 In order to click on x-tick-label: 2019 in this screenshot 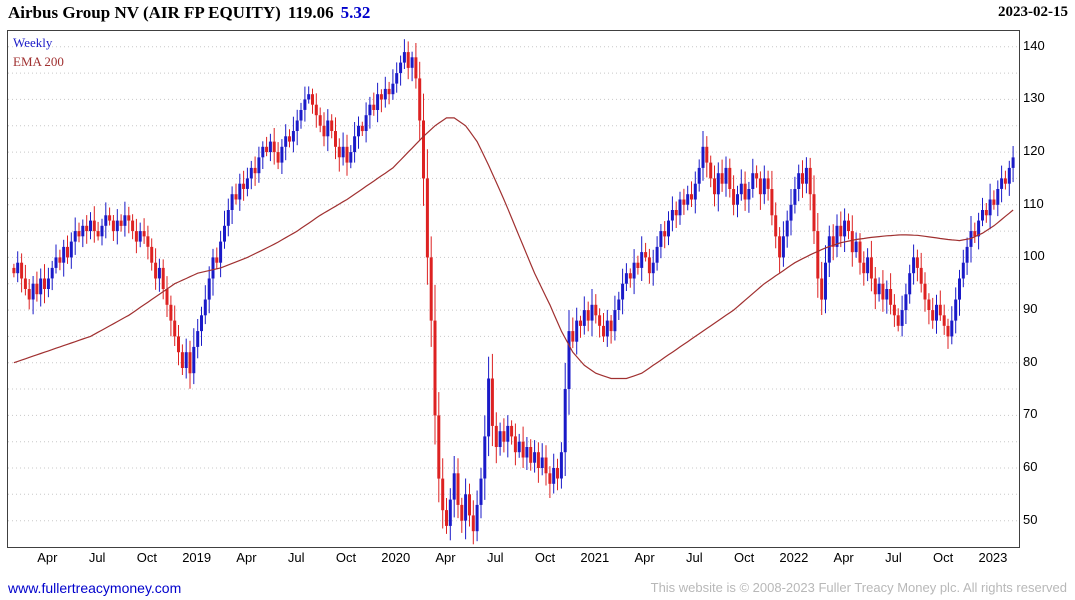, I will do `click(197, 557)`.